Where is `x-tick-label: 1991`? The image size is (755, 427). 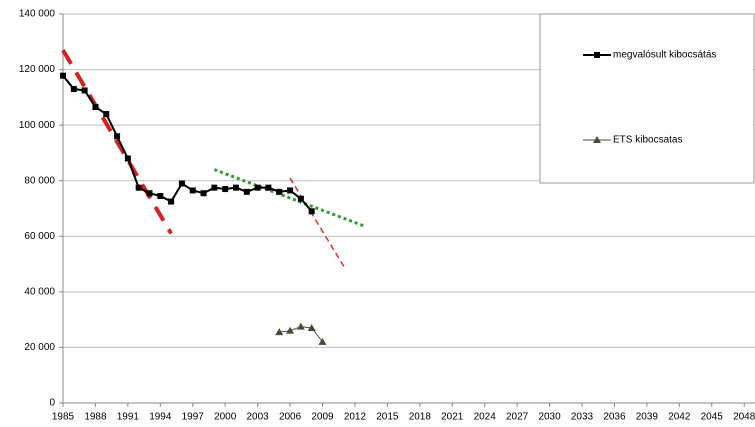 x-tick-label: 1991 is located at coordinates (128, 417).